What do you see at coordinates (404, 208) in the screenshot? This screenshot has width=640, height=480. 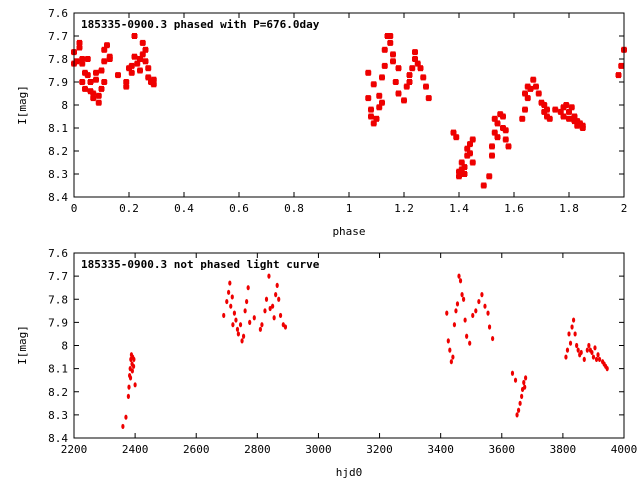 I see `phased-xtick-label: 1.2` at bounding box center [404, 208].